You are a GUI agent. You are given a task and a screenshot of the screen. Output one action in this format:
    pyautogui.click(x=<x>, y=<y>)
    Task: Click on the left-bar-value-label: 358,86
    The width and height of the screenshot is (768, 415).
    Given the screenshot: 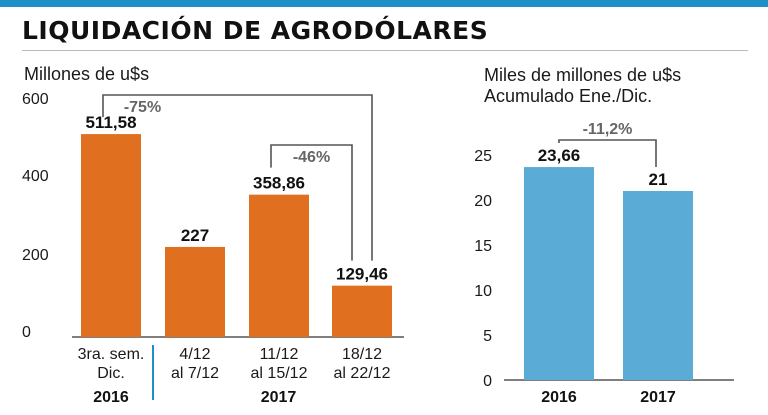 What is the action you would take?
    pyautogui.click(x=279, y=183)
    